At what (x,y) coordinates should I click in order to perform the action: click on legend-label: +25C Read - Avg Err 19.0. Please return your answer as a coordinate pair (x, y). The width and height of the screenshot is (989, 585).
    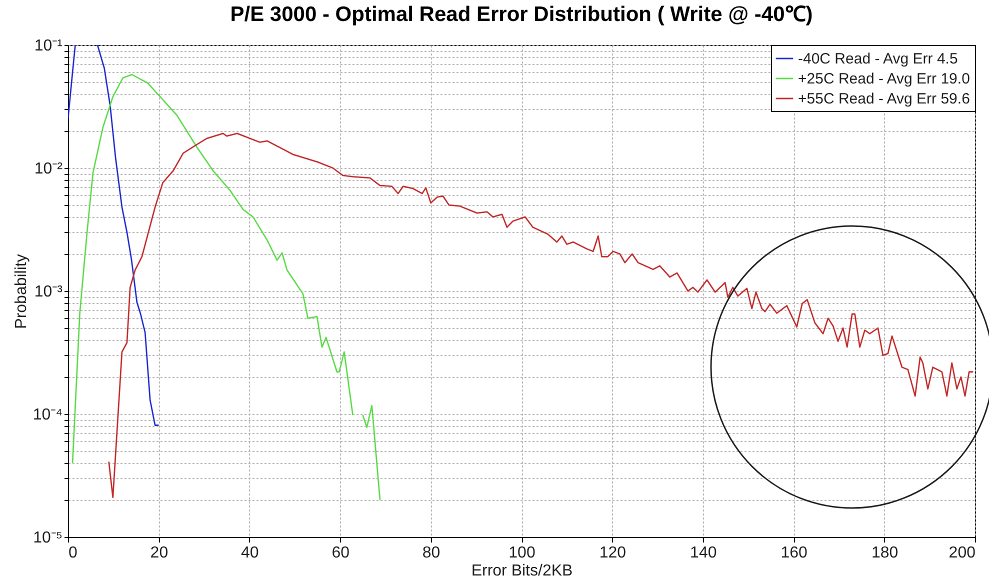
    Looking at the image, I should click on (884, 79).